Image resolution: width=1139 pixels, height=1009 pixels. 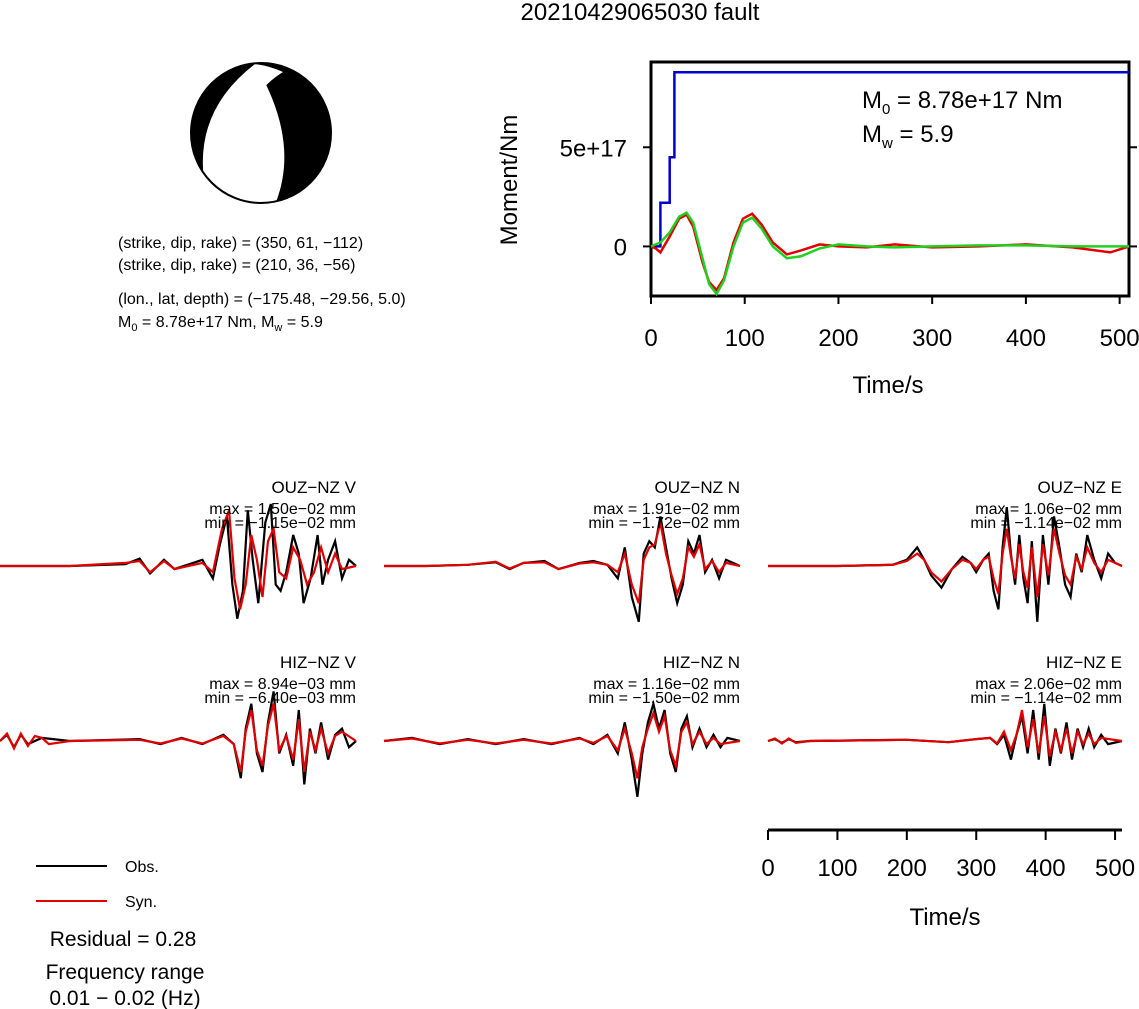 What do you see at coordinates (944, 917) in the screenshot?
I see `waveform-x-label: Time/s` at bounding box center [944, 917].